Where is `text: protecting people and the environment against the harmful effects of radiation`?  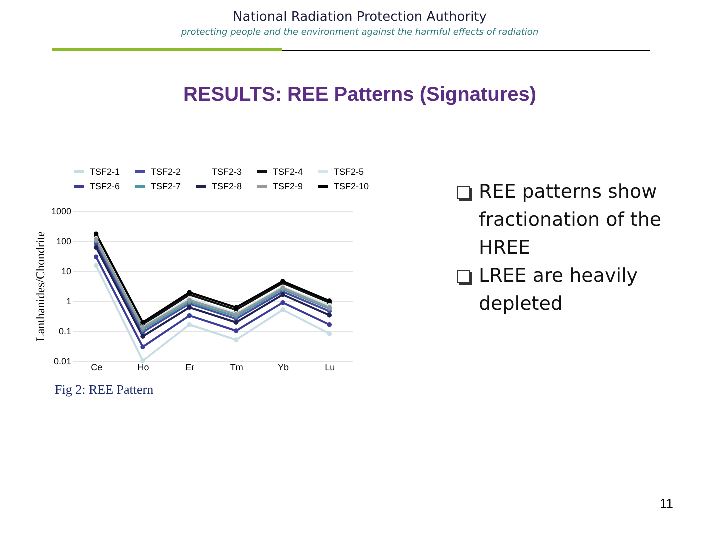
text: protecting people and the environment against the harmful effects of radiation is located at coordinates (360, 33).